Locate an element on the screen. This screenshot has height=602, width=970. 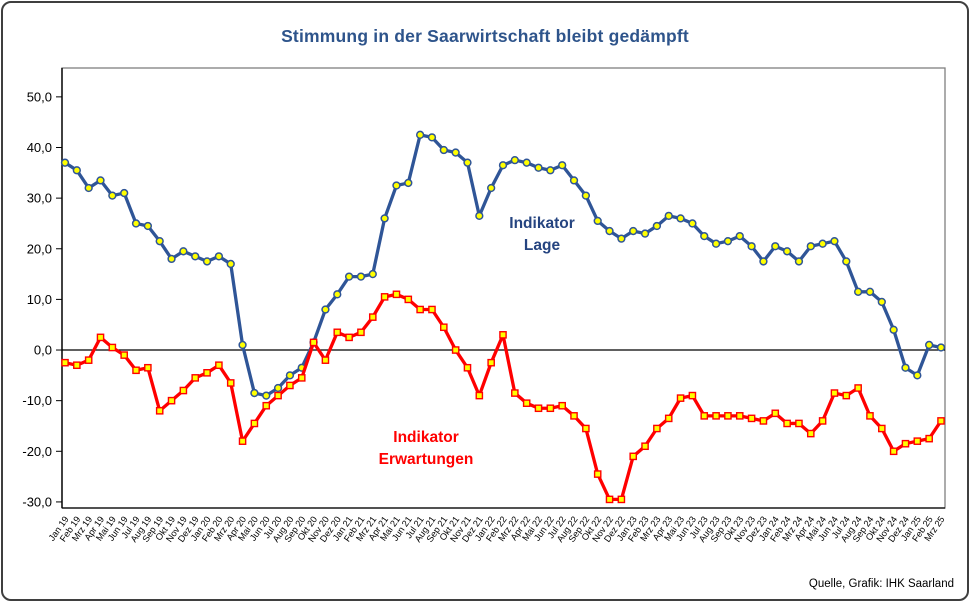
series-label-erwartungen-line1: Indikator is located at coordinates (426, 437).